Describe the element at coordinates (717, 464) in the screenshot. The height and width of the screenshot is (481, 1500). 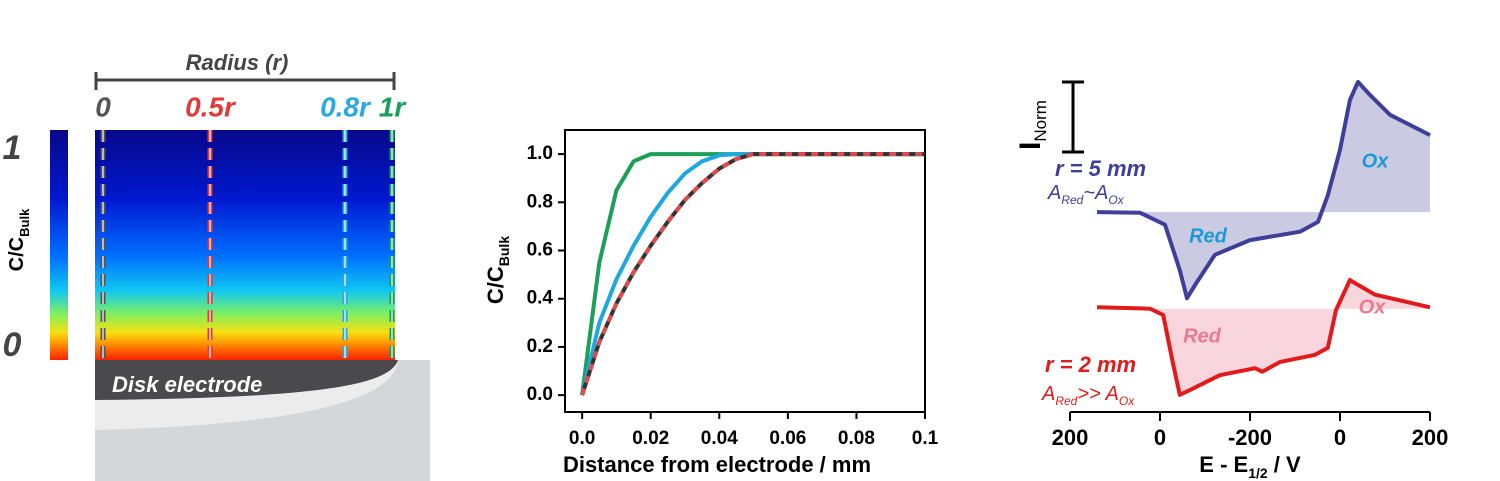
I see `x-axis-label: Distance from electrode / mm` at that location.